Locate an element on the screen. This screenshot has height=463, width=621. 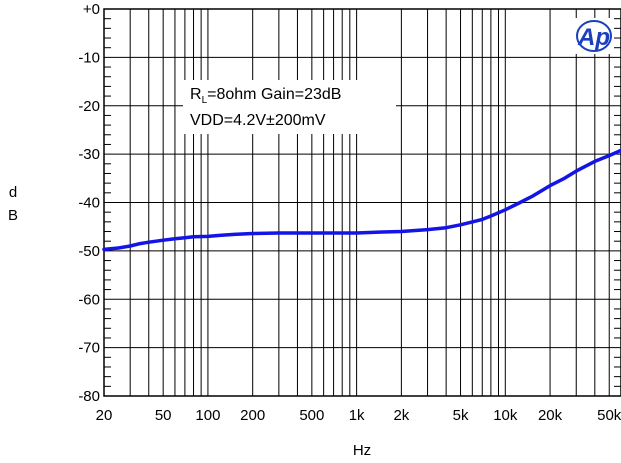
y-tick-label: -50 is located at coordinates (89, 251).